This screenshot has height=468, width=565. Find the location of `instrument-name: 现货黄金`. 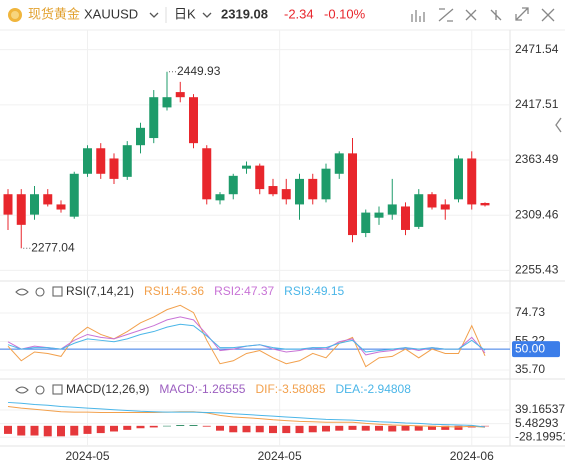

instrument-name: 现货黄金 is located at coordinates (54, 13).